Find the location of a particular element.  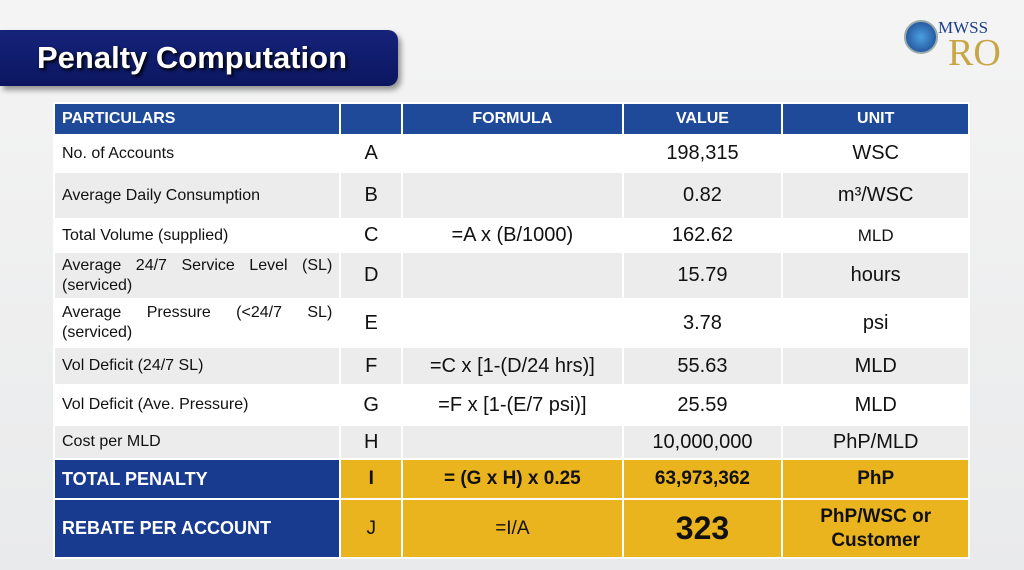

cell-unit: PhP is located at coordinates (875, 479).